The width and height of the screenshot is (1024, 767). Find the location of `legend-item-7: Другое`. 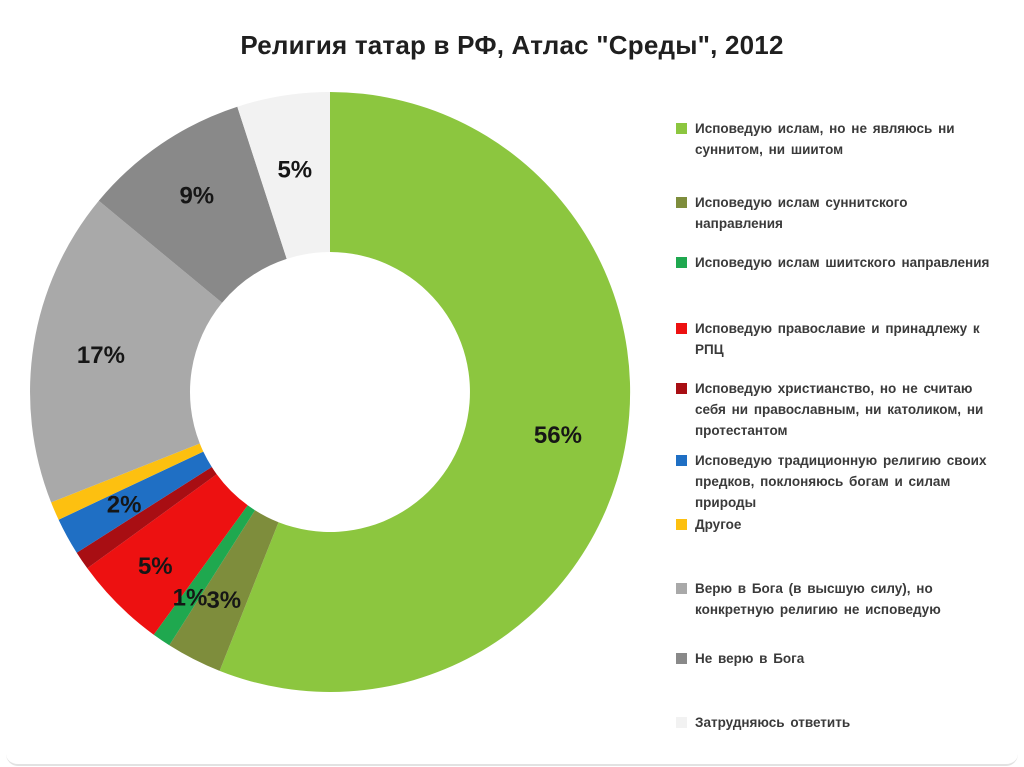

legend-item-7: Другое is located at coordinates (837, 524).